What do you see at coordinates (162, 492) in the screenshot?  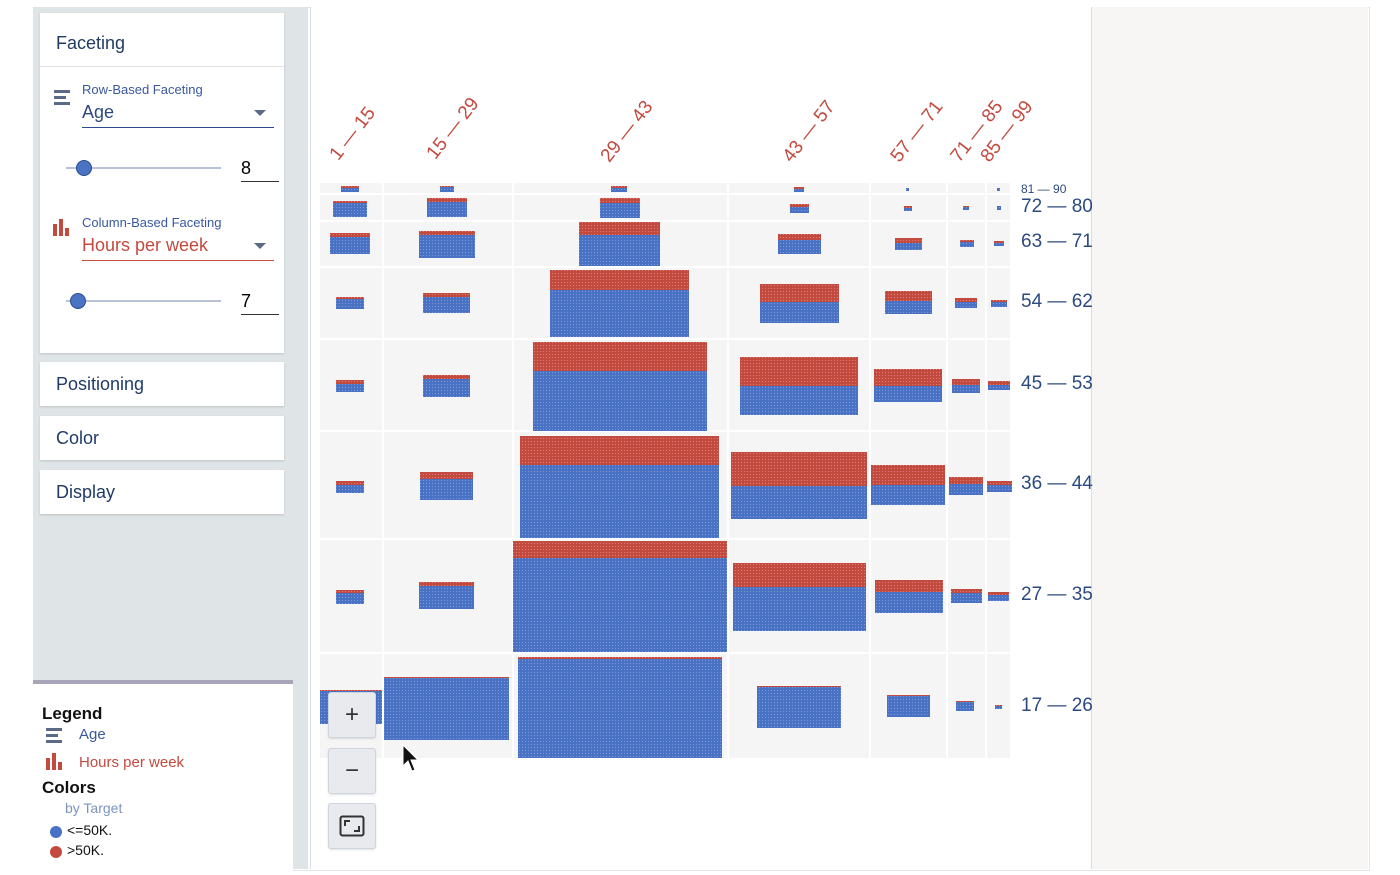 I see `display-panel: Display` at bounding box center [162, 492].